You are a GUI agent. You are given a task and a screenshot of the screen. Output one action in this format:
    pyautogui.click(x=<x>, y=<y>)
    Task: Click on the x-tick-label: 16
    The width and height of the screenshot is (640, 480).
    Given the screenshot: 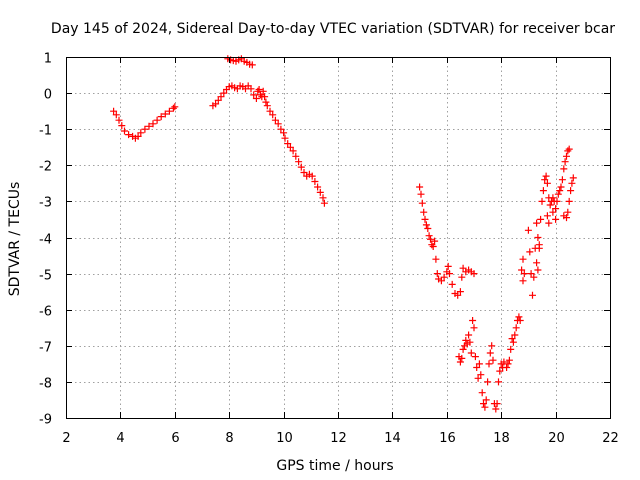 What is the action you would take?
    pyautogui.click(x=447, y=438)
    